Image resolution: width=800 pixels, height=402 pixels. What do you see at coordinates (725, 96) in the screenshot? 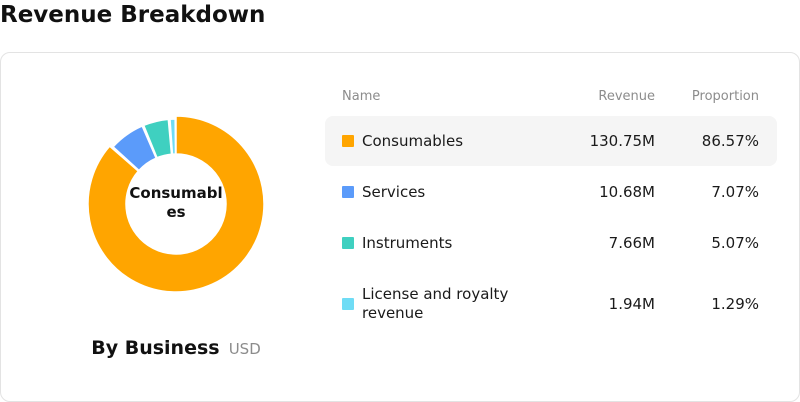
I see `header-proportion: Proportion` at bounding box center [725, 96].